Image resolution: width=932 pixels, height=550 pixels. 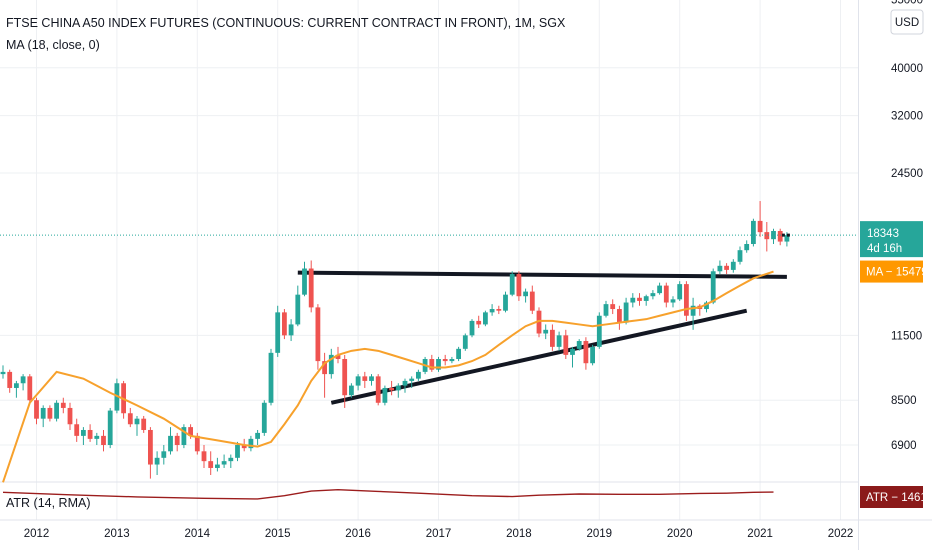 I want to click on countdown-tag-value: 4d 16h, so click(x=884, y=249).